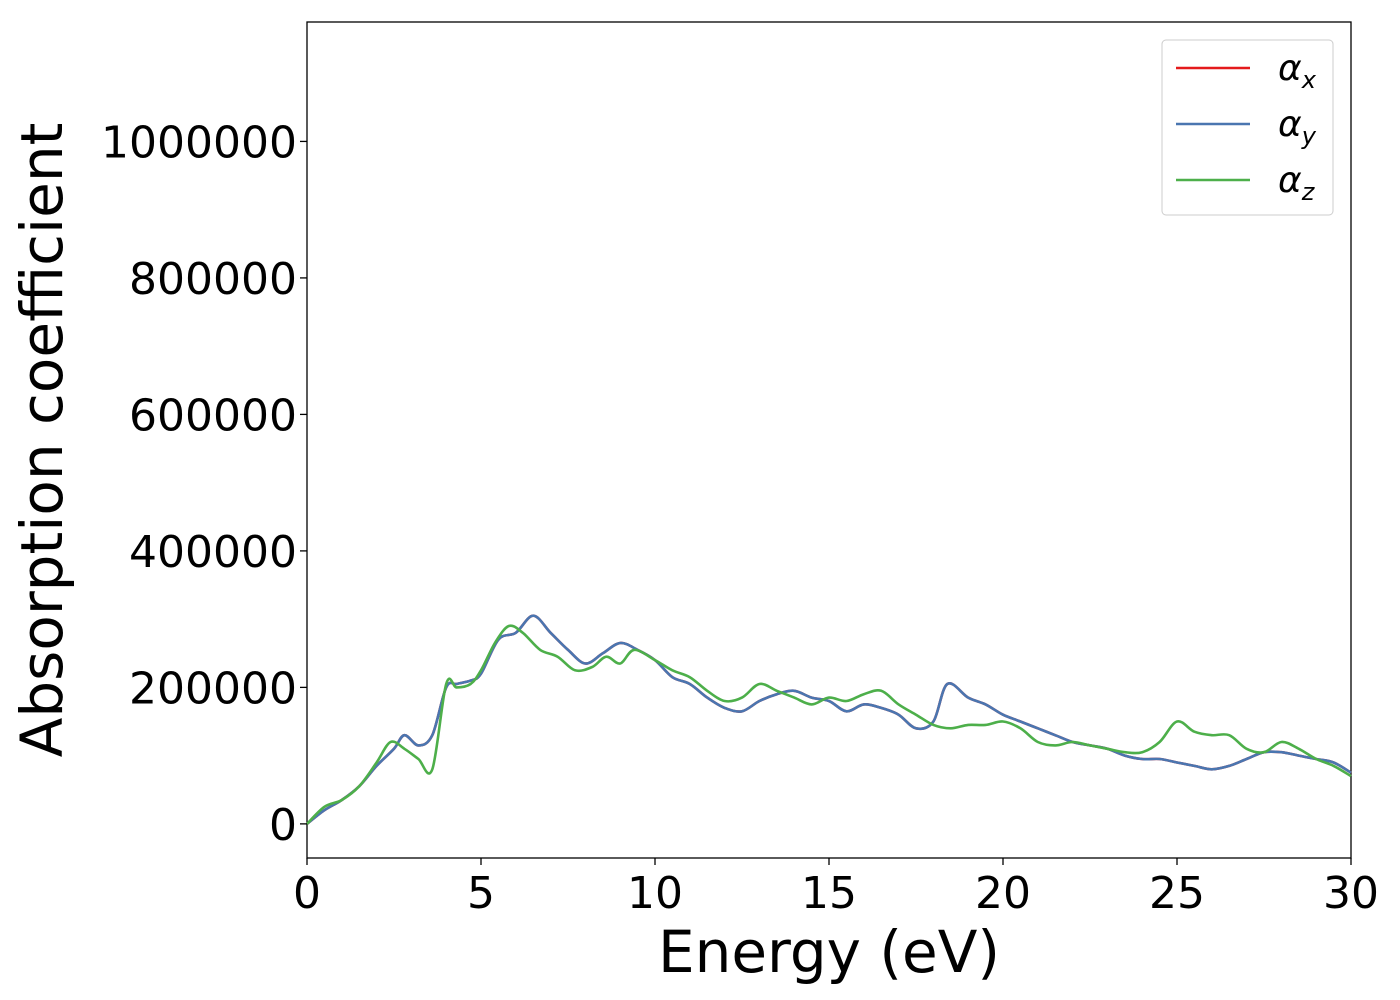 This screenshot has height=1000, width=1400. What do you see at coordinates (42, 440) in the screenshot?
I see `y-axis-title: Absorption coefficient` at bounding box center [42, 440].